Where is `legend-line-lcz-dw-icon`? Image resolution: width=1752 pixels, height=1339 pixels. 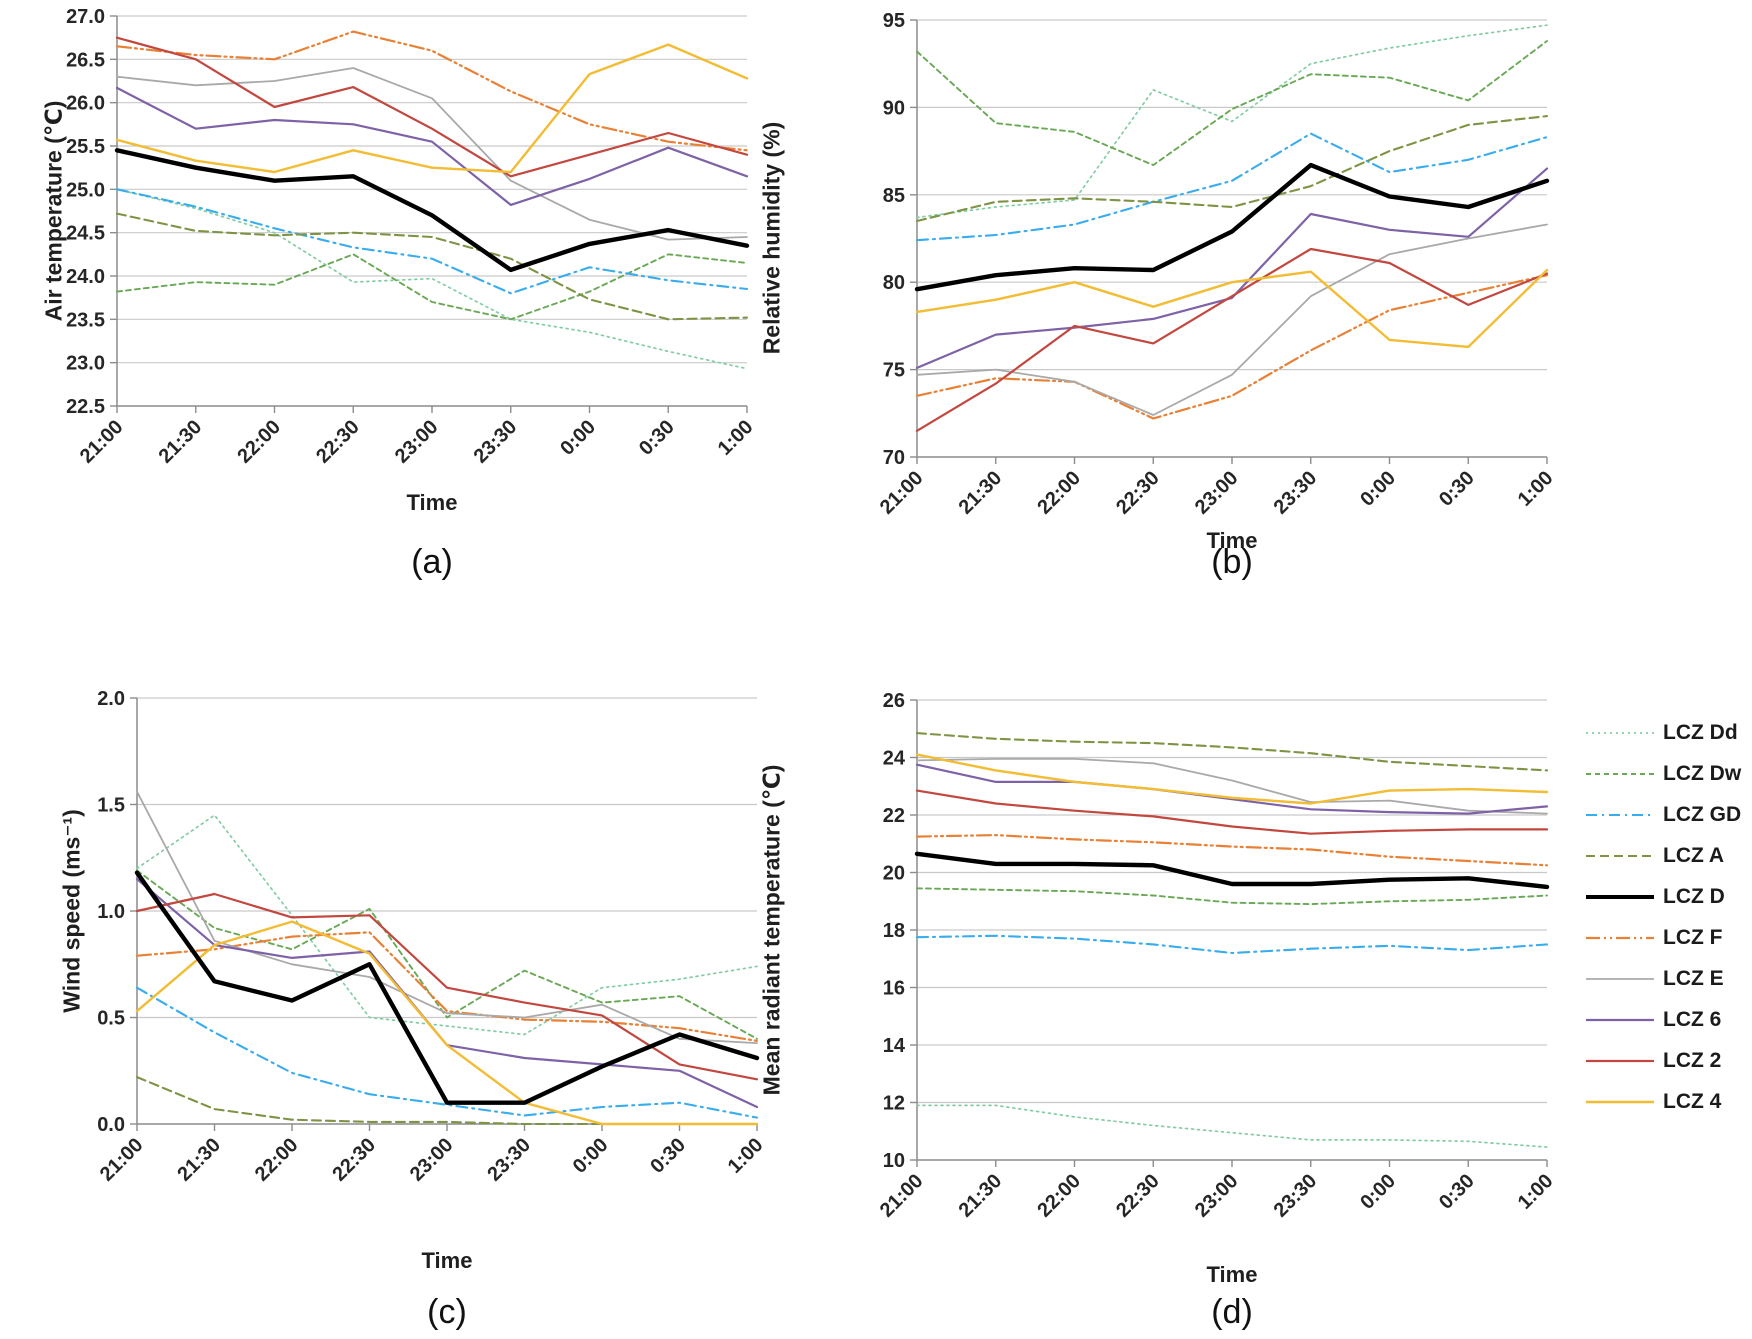
legend-line-lcz-dw-icon is located at coordinates (1620, 773).